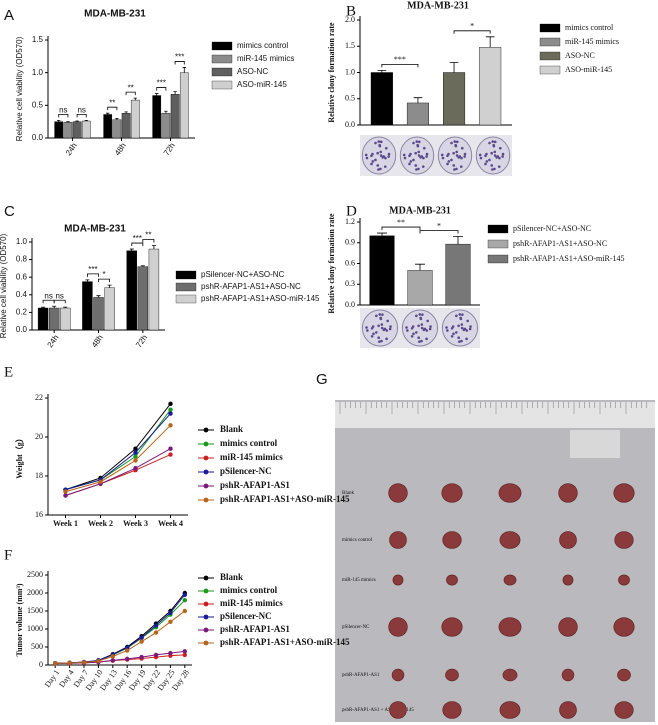 This screenshot has height=725, width=658. Describe the element at coordinates (22, 276) in the screenshot. I see `y-tick-label: 0.6` at that location.